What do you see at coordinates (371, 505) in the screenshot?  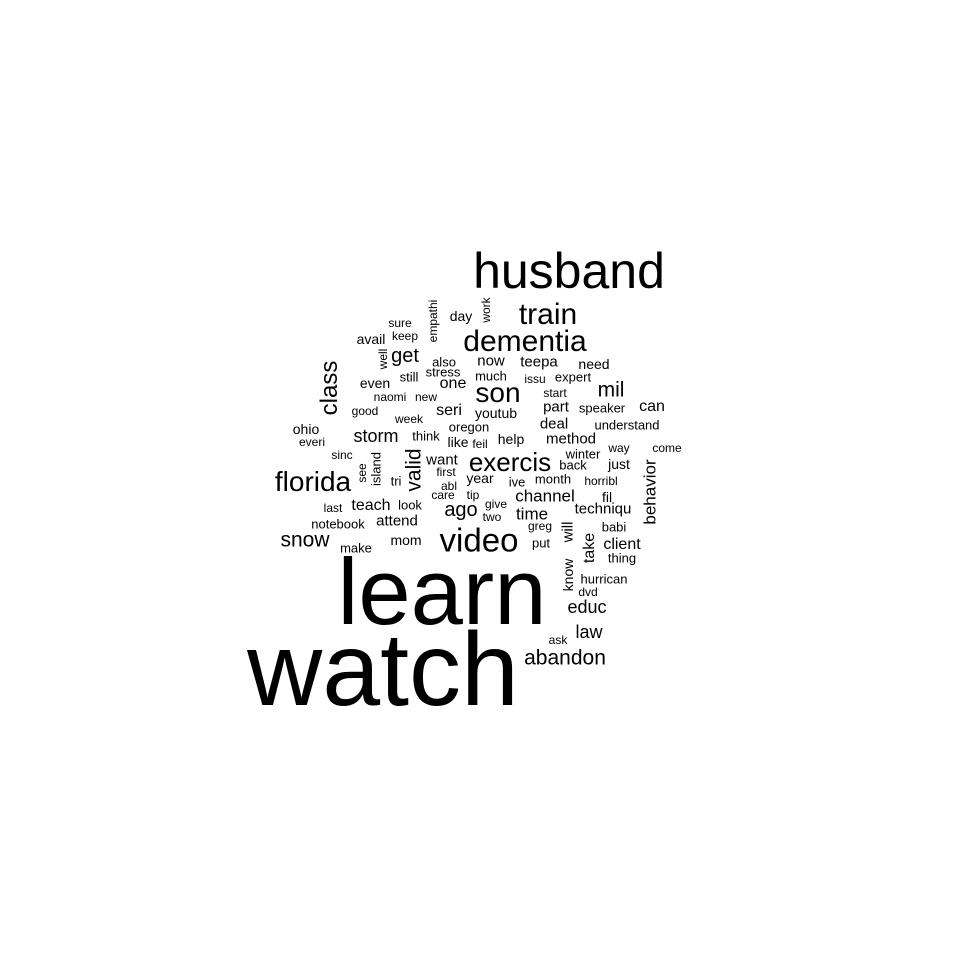 I see `word-teach: teach` at bounding box center [371, 505].